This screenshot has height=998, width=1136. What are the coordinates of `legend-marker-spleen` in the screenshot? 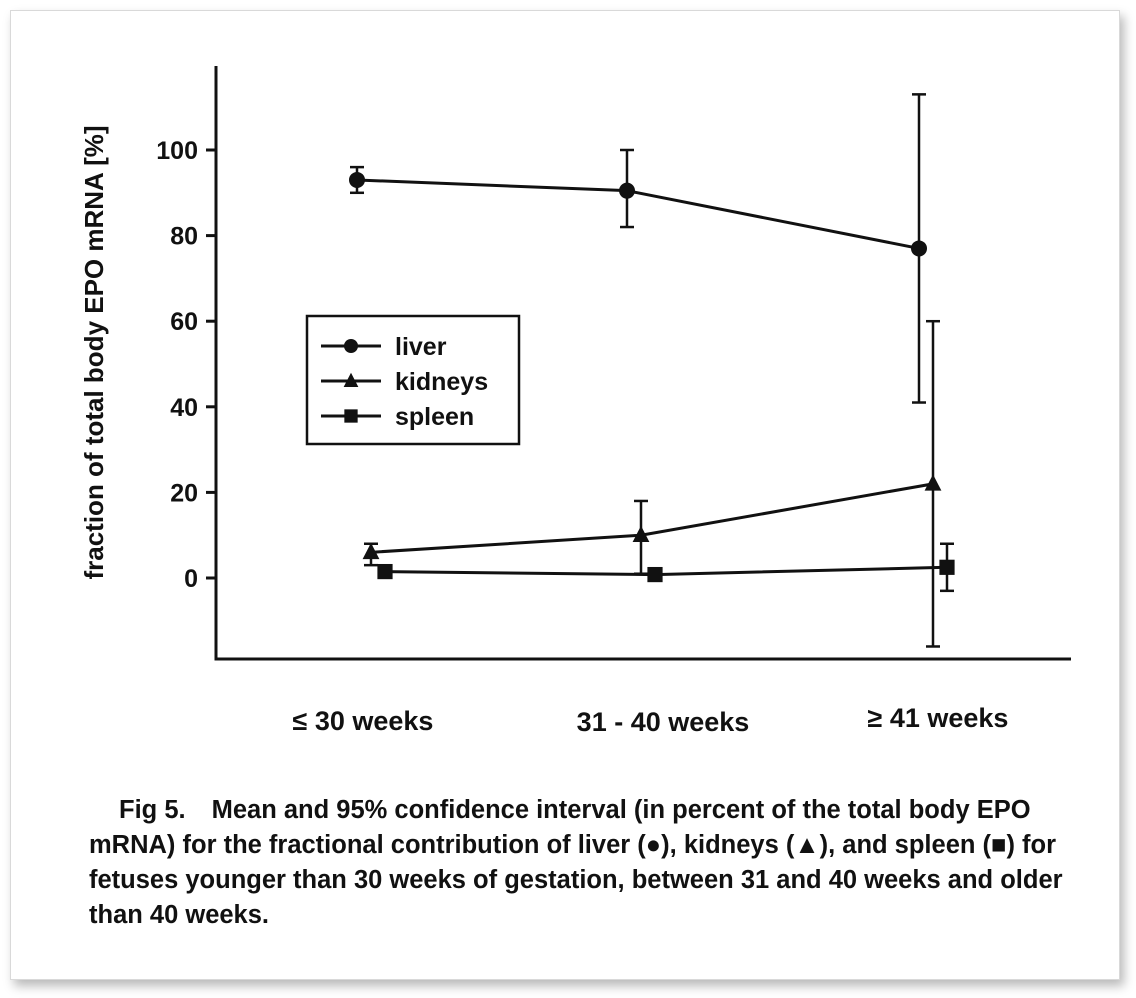 It's located at (351, 416).